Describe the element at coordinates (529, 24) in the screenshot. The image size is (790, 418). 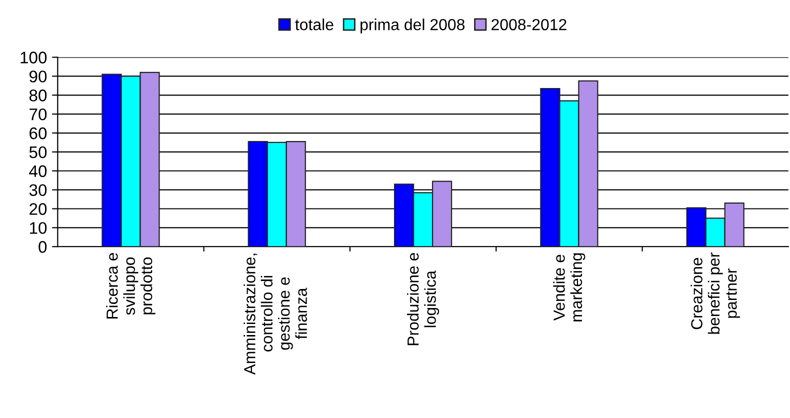
I see `legend-label: 2008-2012` at that location.